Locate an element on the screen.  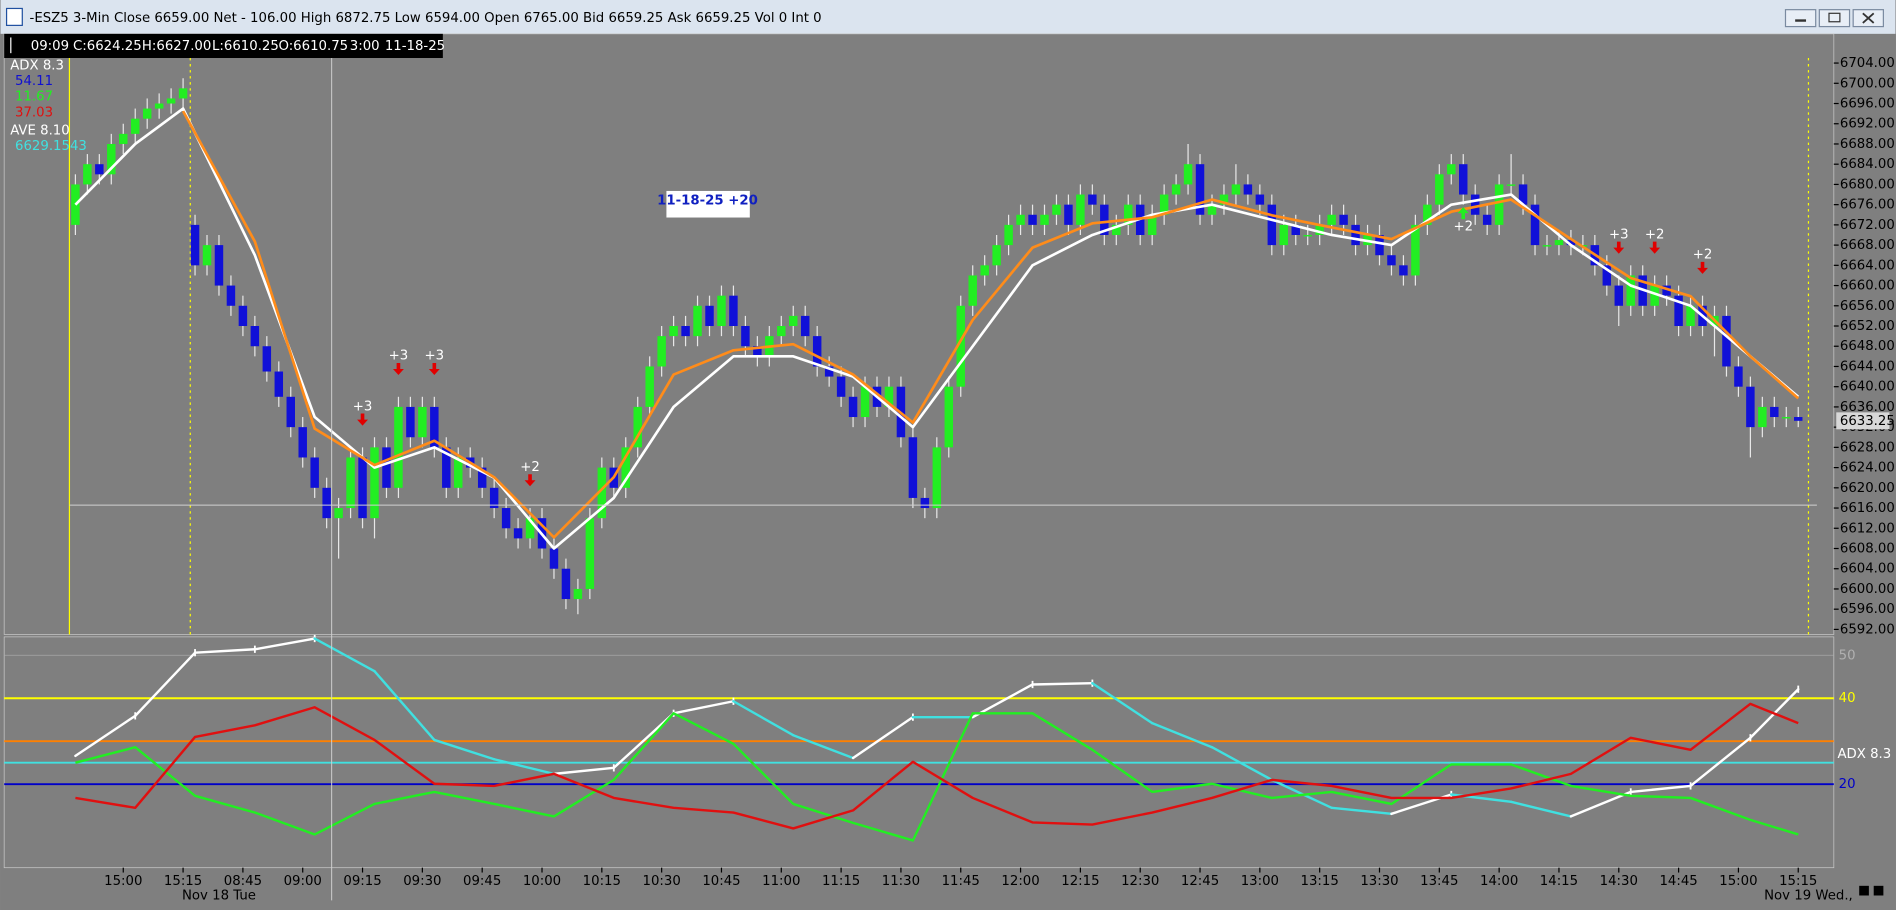
y-tick-label: 6644.00 is located at coordinates (1867, 366).